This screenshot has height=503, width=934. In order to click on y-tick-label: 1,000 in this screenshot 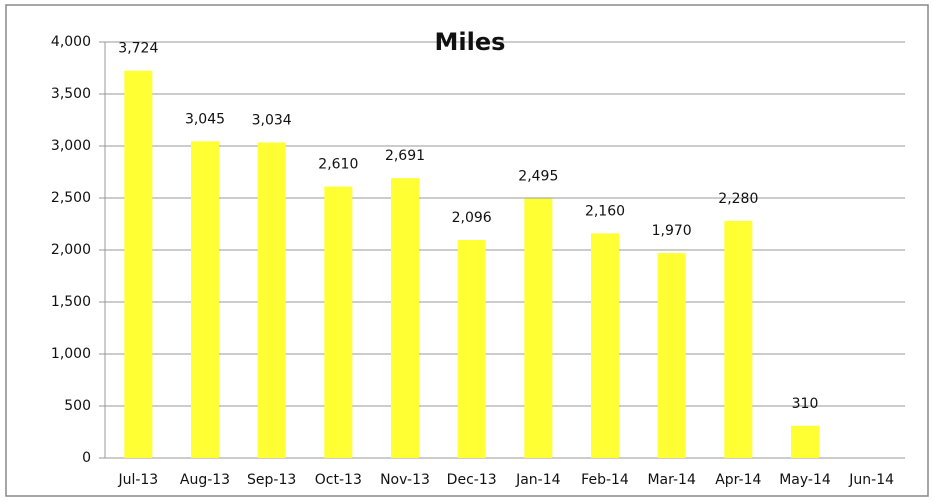, I will do `click(71, 354)`.